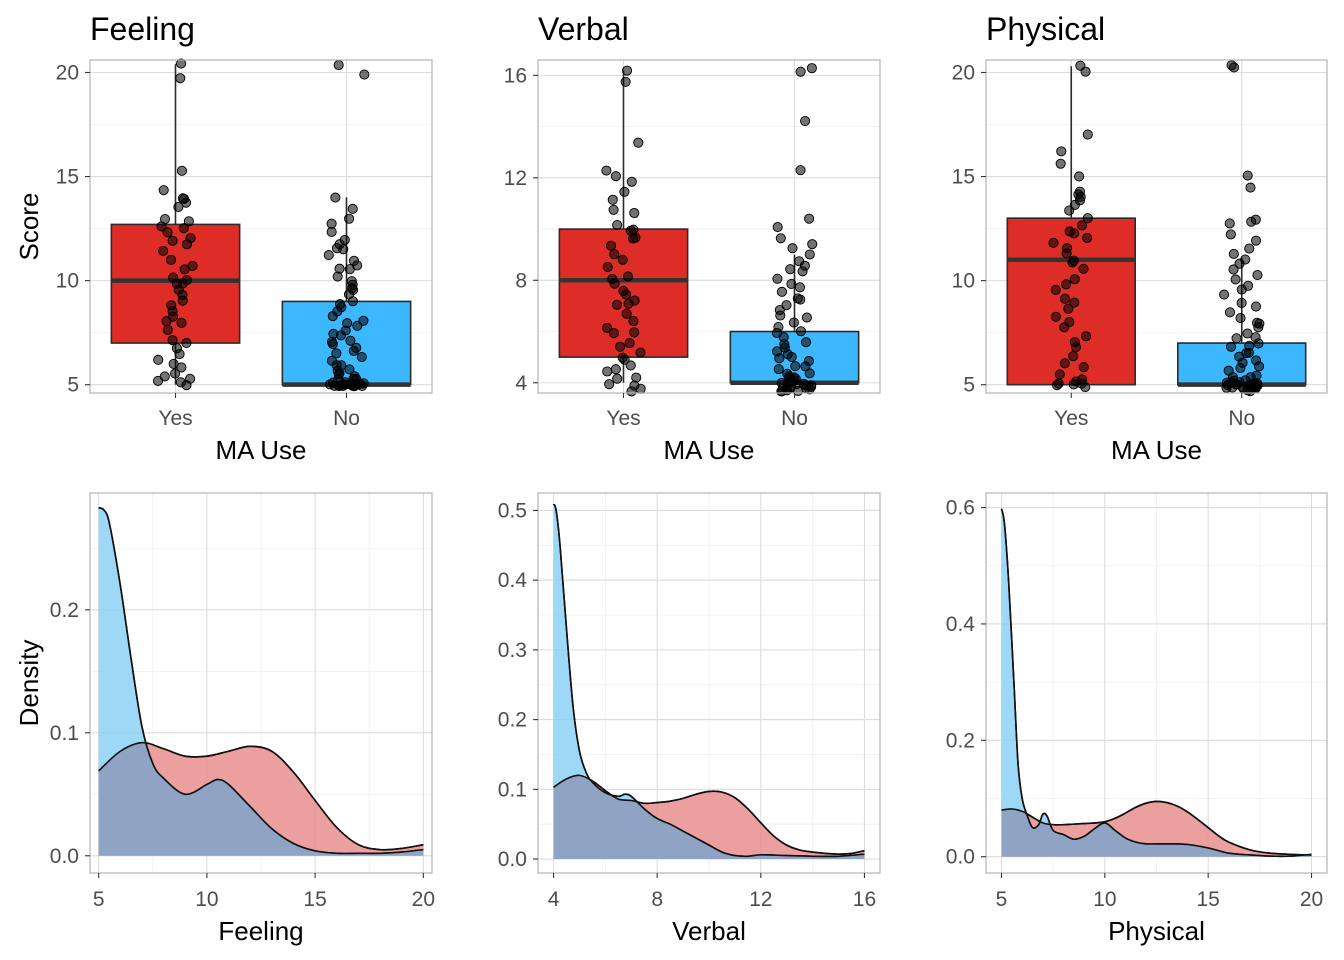  Describe the element at coordinates (512, 510) in the screenshot. I see `y-tick-label: 0.5` at that location.